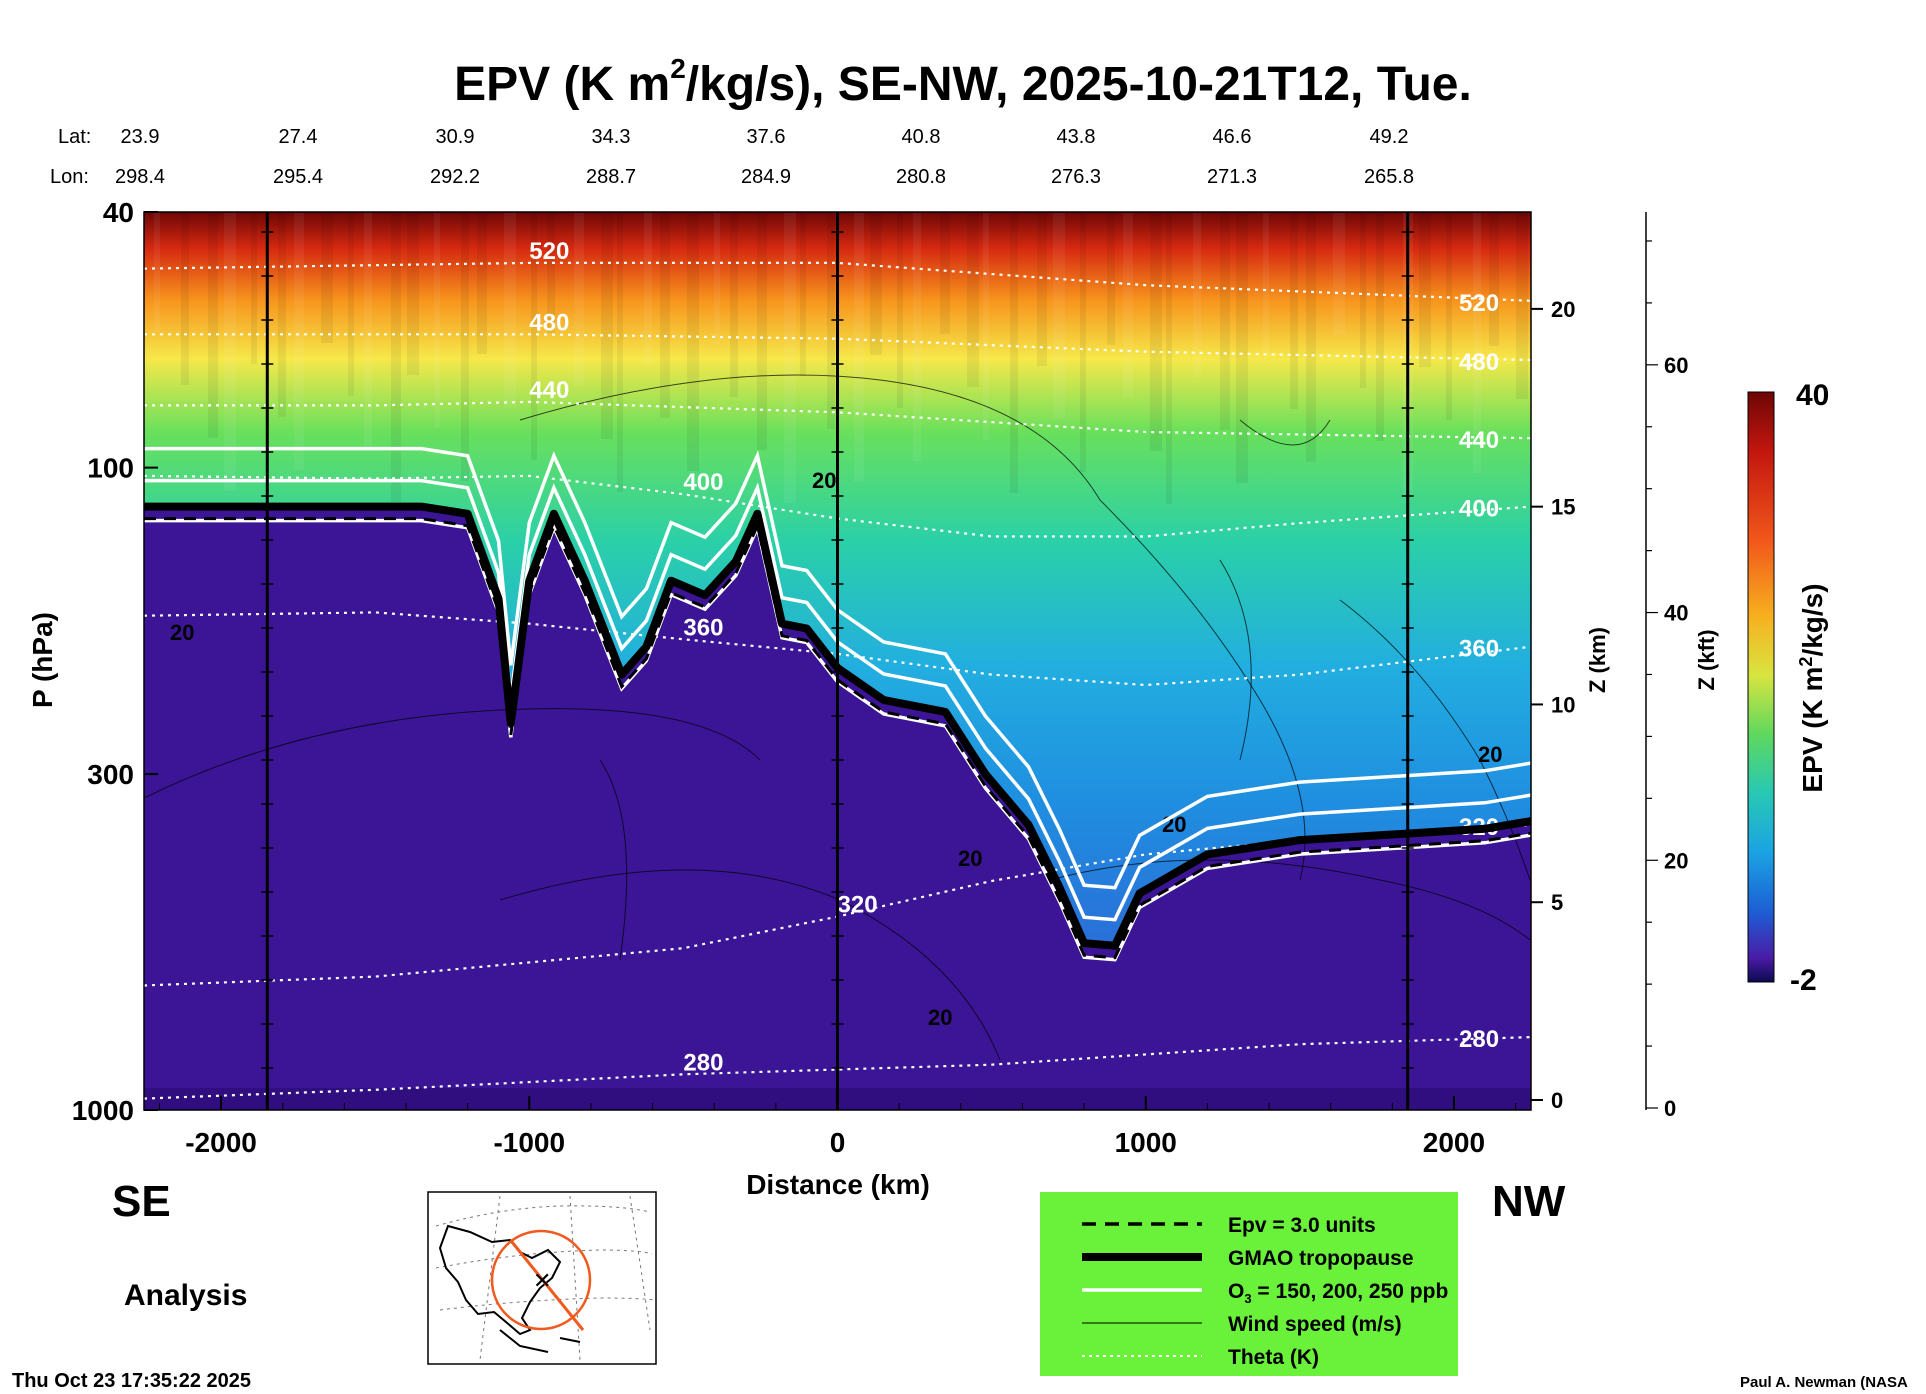 This screenshot has width=1926, height=1394. I want to click on credit: Paul A. Newman (NASA, so click(1824, 1382).